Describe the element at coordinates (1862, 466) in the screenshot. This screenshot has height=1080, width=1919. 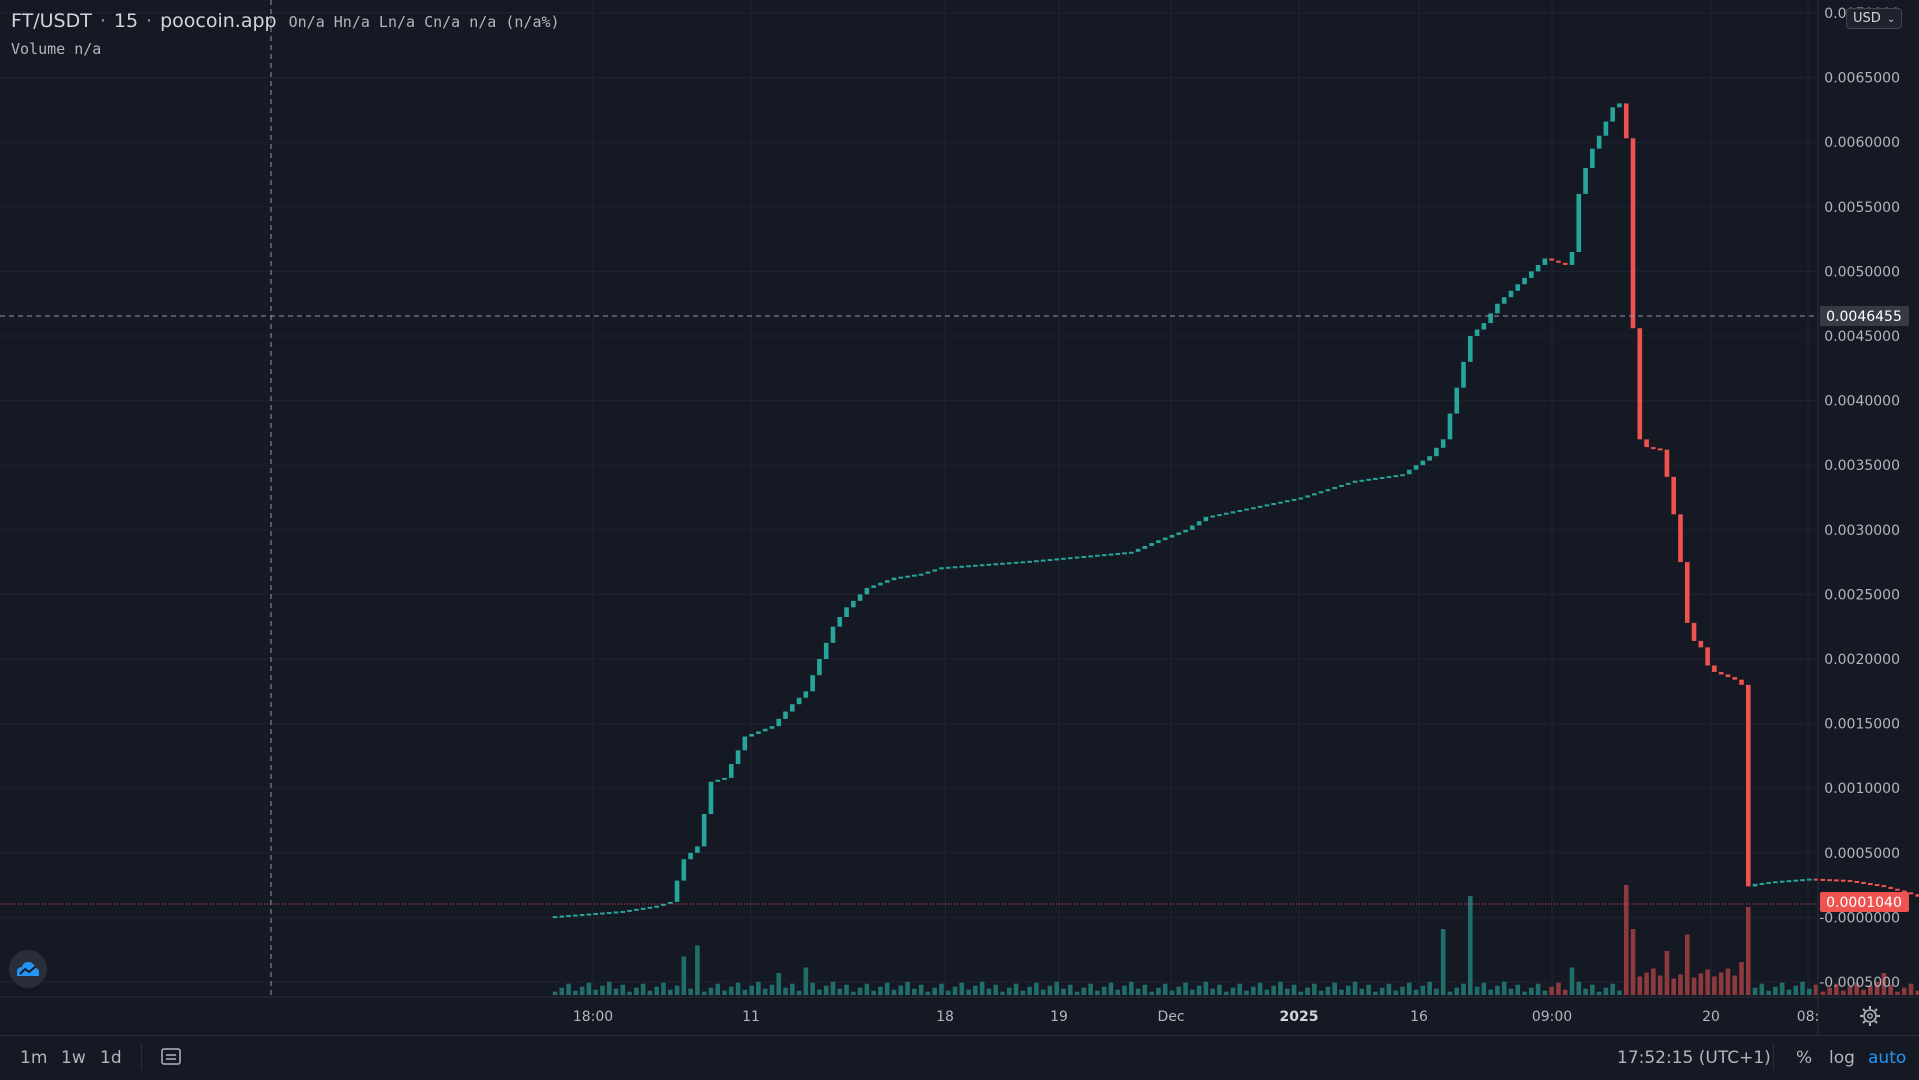
I see `price-tick-label: 0.0035000` at that location.